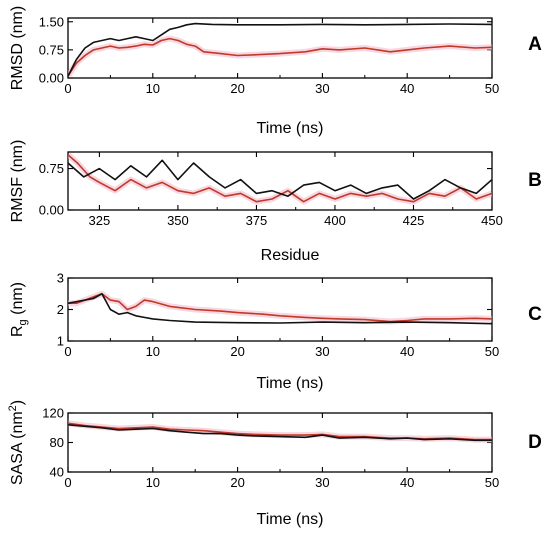  What do you see at coordinates (60, 309) in the screenshot?
I see `y-tick-label: 2` at bounding box center [60, 309].